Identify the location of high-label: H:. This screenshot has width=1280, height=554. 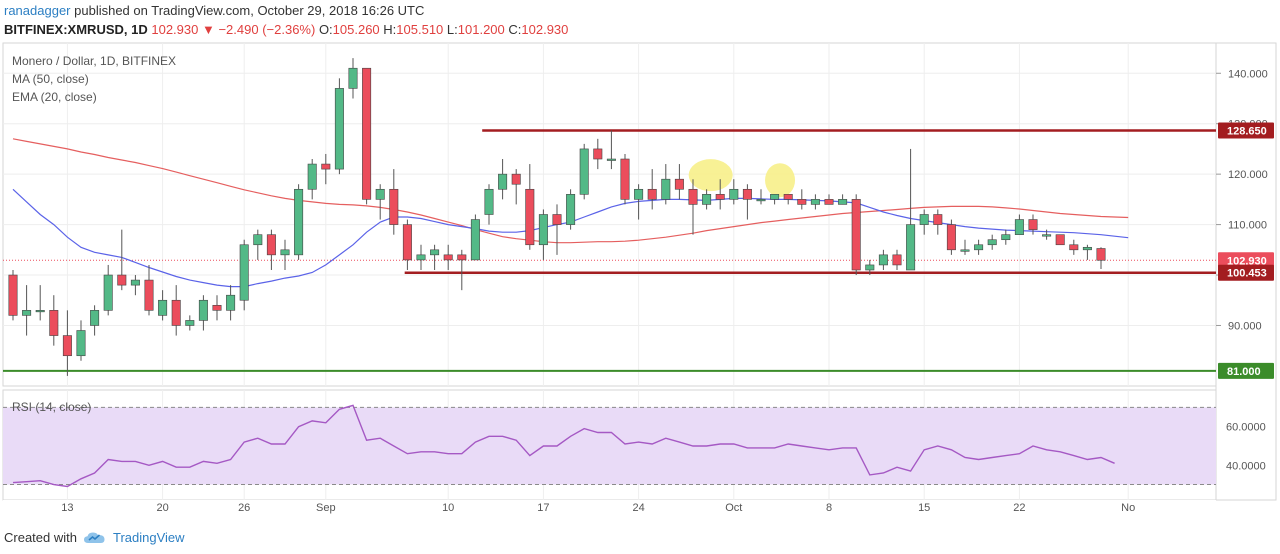
(390, 29).